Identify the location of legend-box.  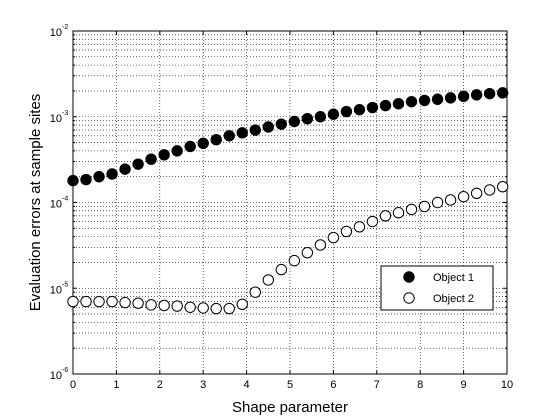
(437, 288).